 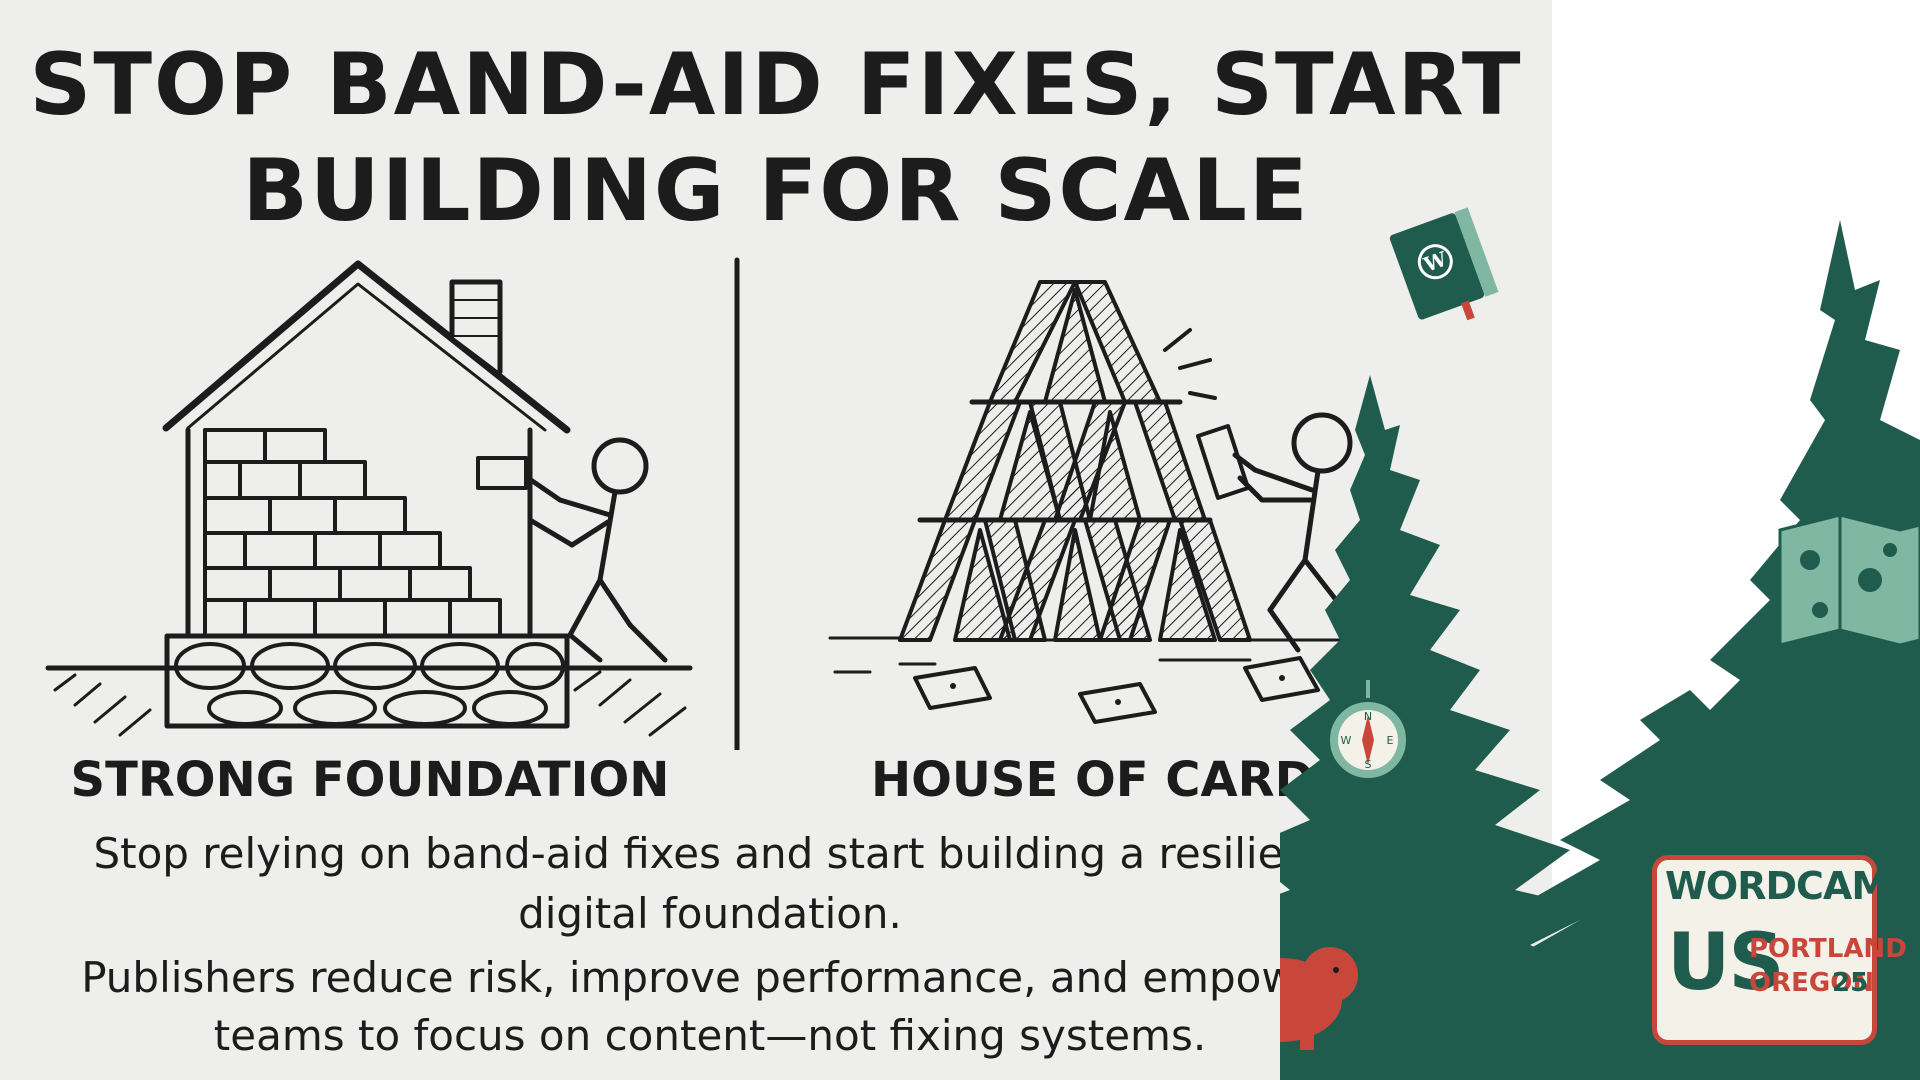 I want to click on logo-city-text: PORTLAND, so click(x=1828, y=949).